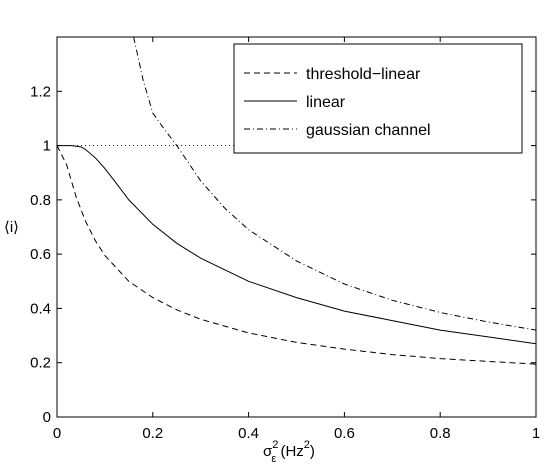 This screenshot has height=469, width=545. I want to click on x-axis-label-unit-open: (Hz, so click(290, 451).